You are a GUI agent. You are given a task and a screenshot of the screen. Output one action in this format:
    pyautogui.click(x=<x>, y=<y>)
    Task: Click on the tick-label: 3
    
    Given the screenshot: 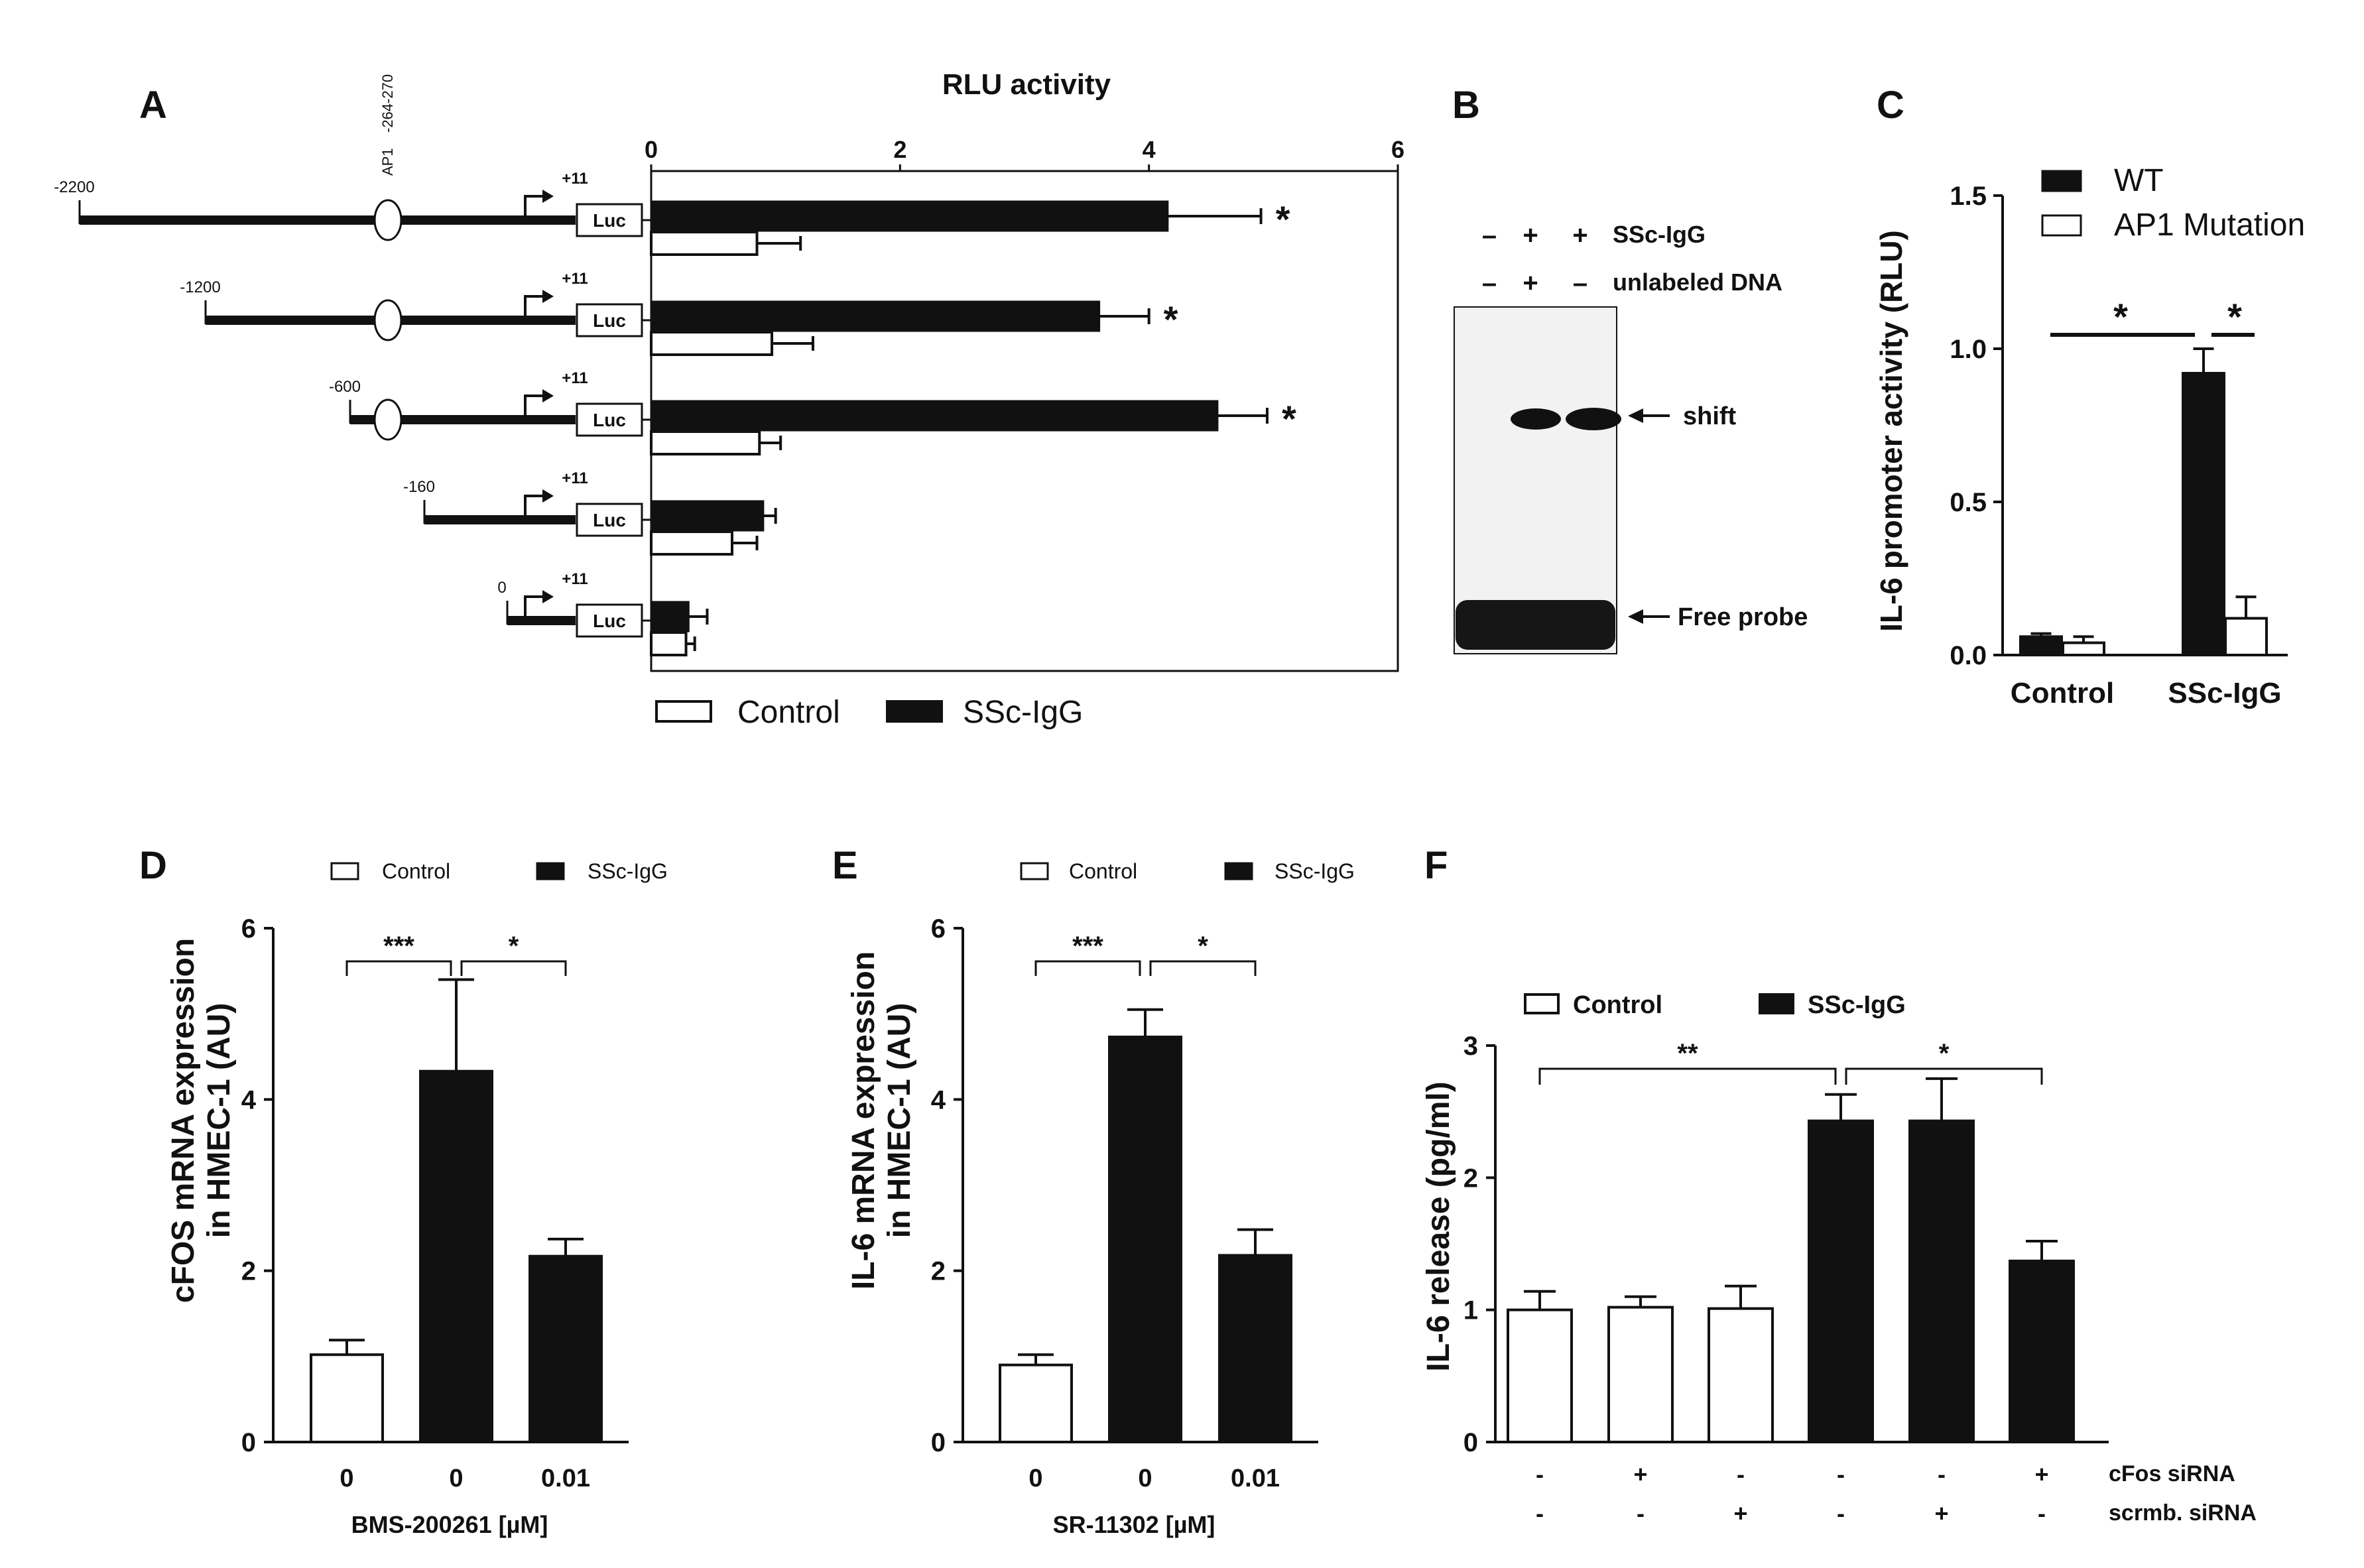 What is the action you would take?
    pyautogui.click(x=1470, y=1046)
    